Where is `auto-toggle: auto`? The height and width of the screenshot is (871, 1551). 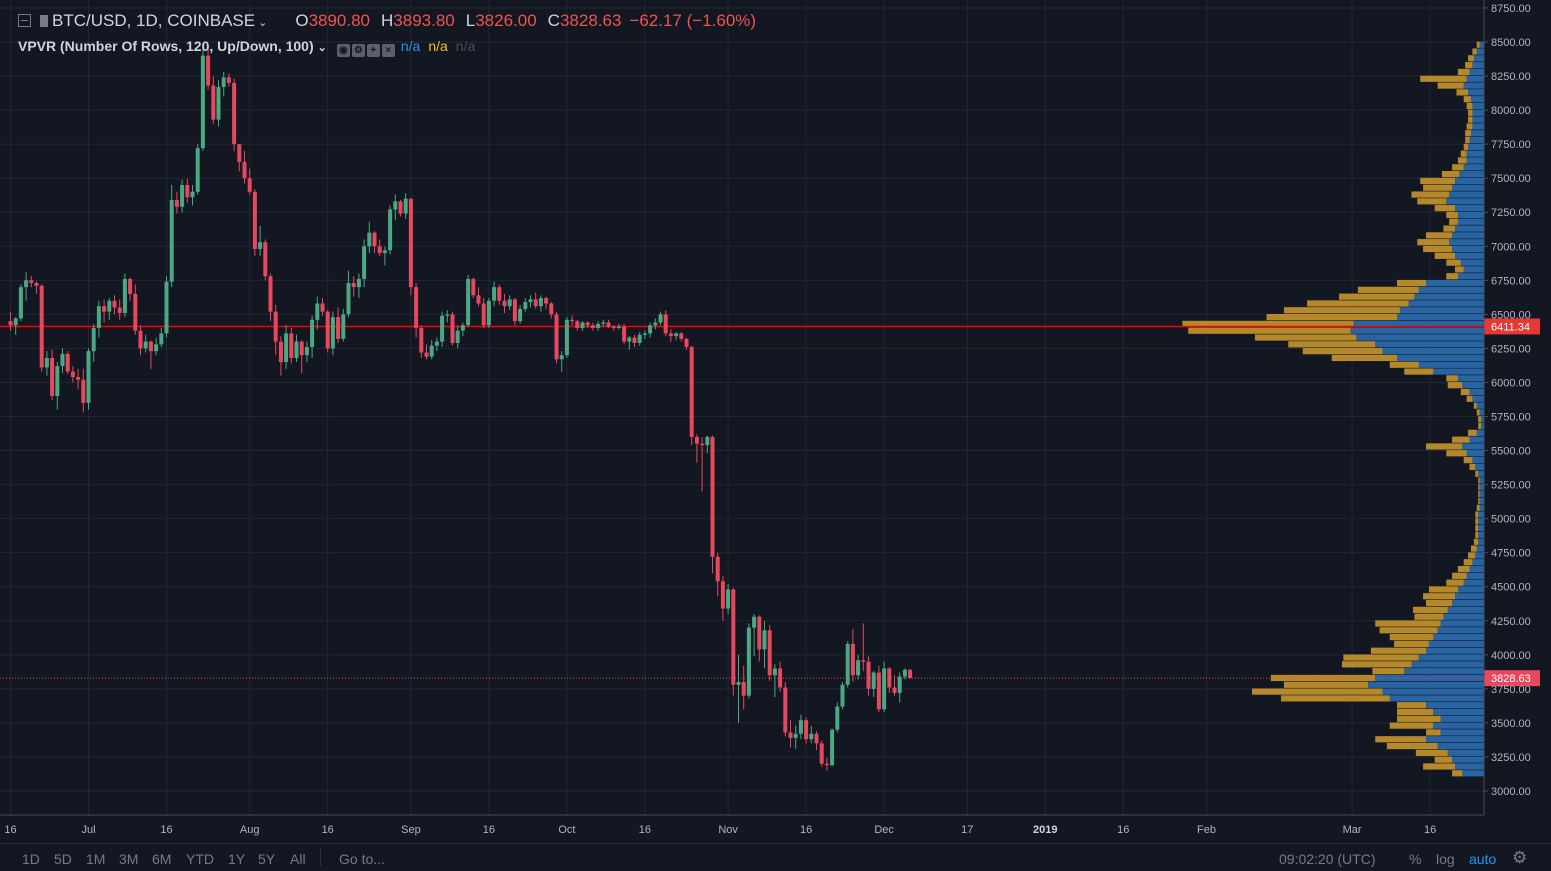
auto-toggle: auto is located at coordinates (1483, 859).